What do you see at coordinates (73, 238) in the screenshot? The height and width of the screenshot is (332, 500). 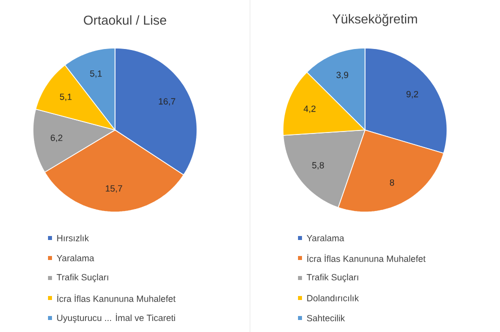 I see `legend-label: Hırsızlık` at bounding box center [73, 238].